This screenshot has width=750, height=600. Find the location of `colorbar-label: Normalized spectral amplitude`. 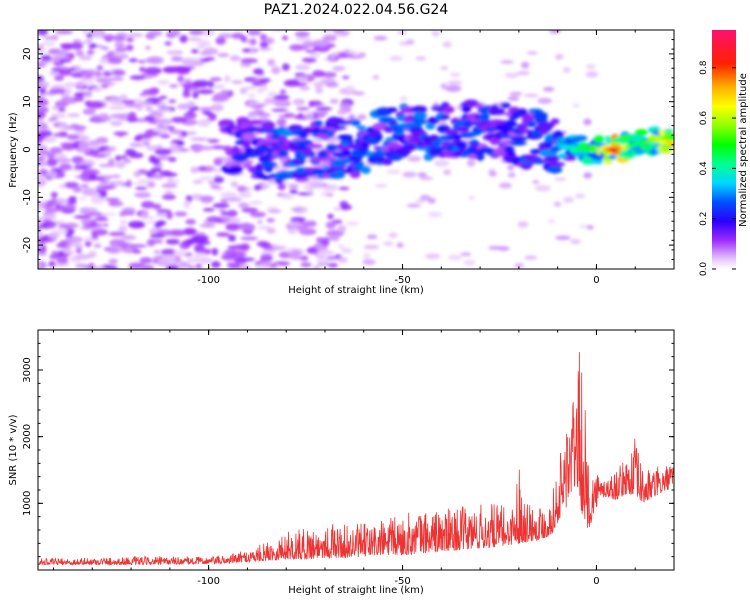

colorbar-label: Normalized spectral amplitude is located at coordinates (743, 150).